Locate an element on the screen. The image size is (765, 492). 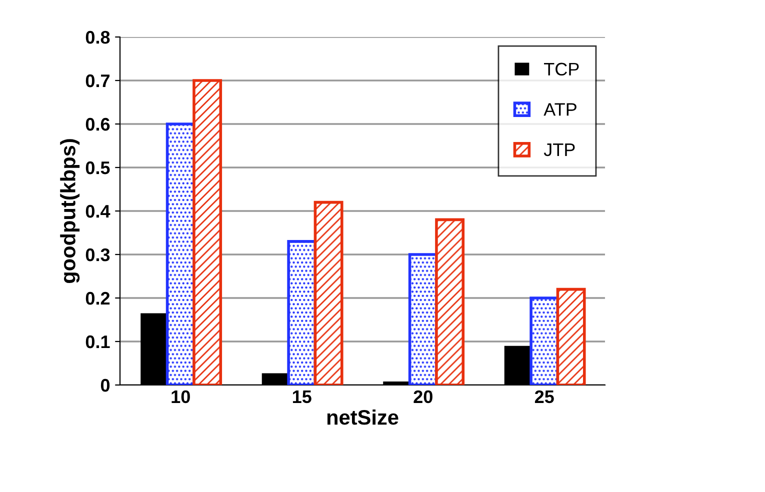
y-tick-label: 0 is located at coordinates (105, 385).